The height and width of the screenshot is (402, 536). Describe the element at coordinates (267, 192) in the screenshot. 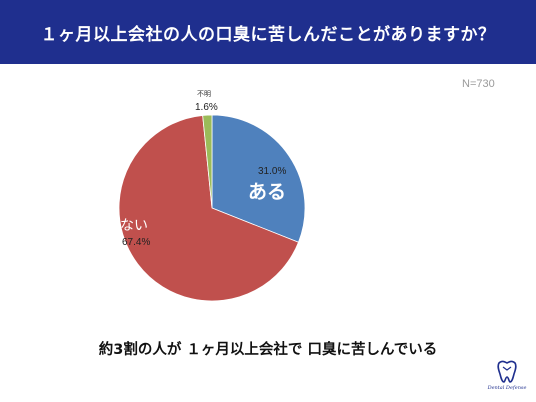

I see `slice-ari-label: ある` at that location.